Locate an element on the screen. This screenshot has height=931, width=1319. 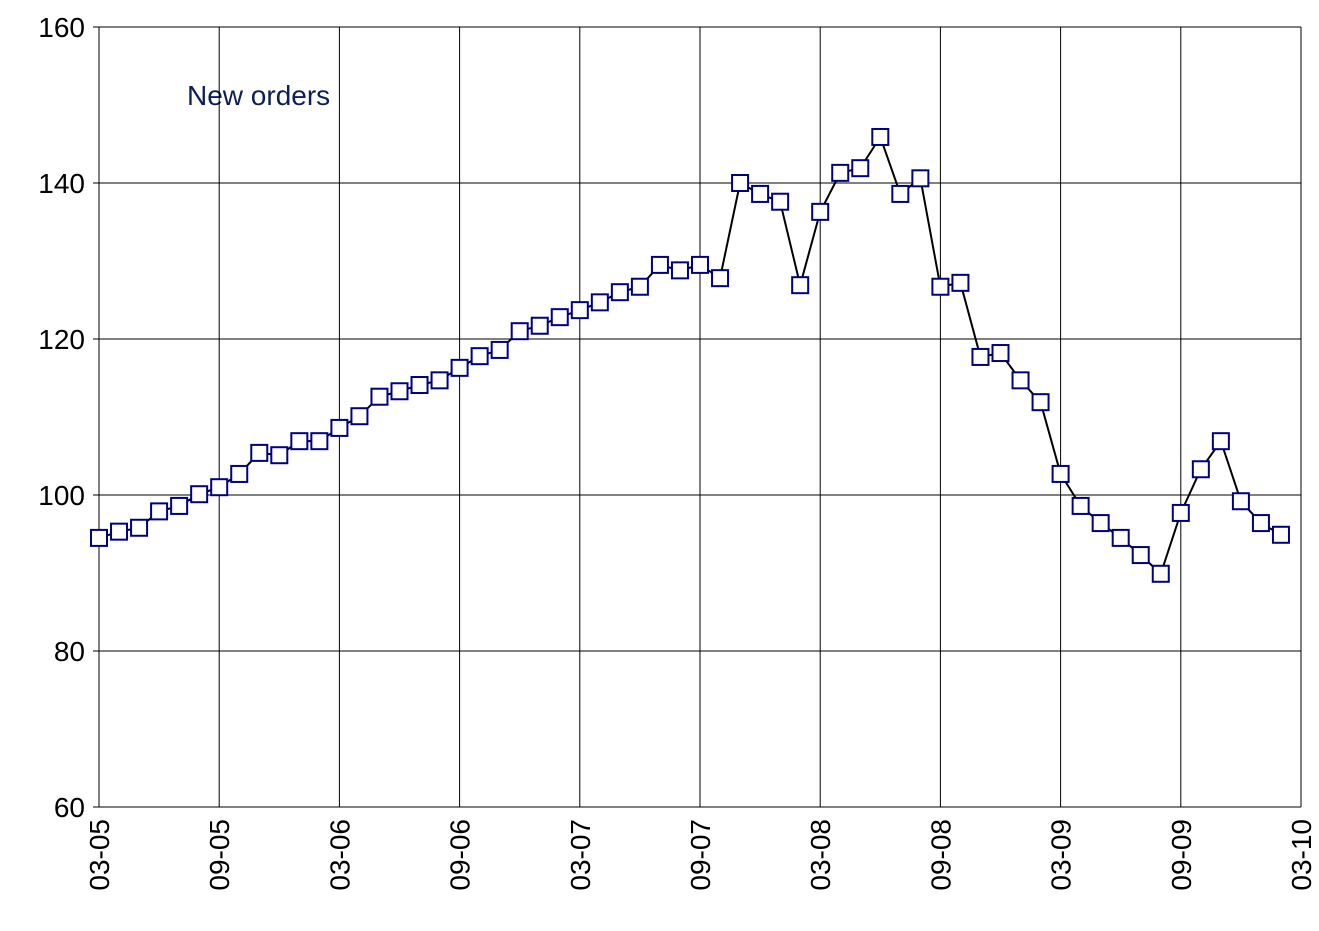
x-tick-label: 03-08 is located at coordinates (820, 855).